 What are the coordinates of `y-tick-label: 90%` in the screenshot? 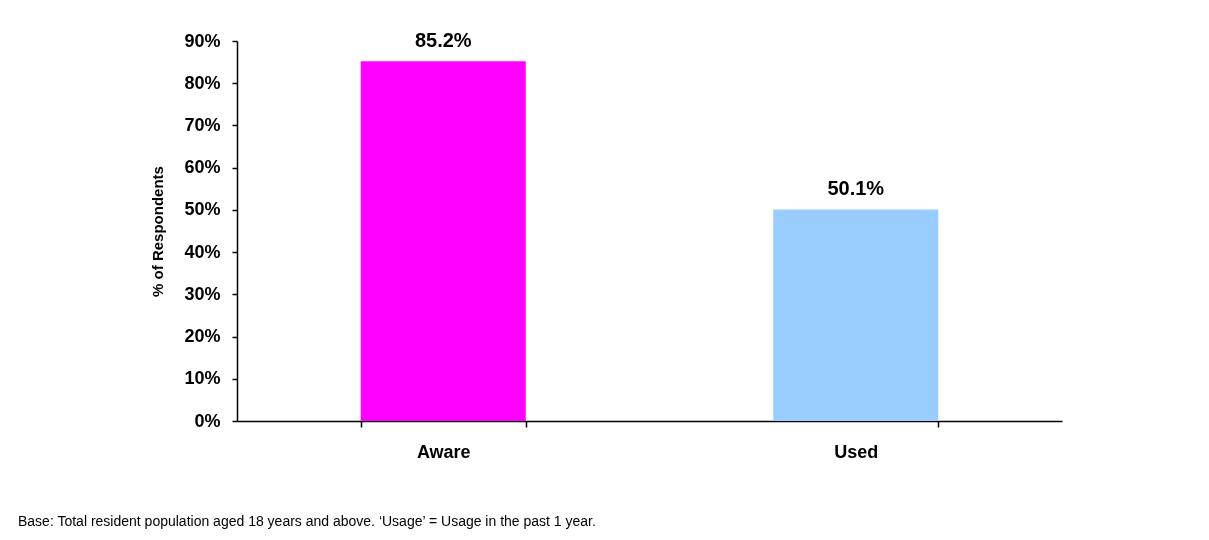 It's located at (202, 40).